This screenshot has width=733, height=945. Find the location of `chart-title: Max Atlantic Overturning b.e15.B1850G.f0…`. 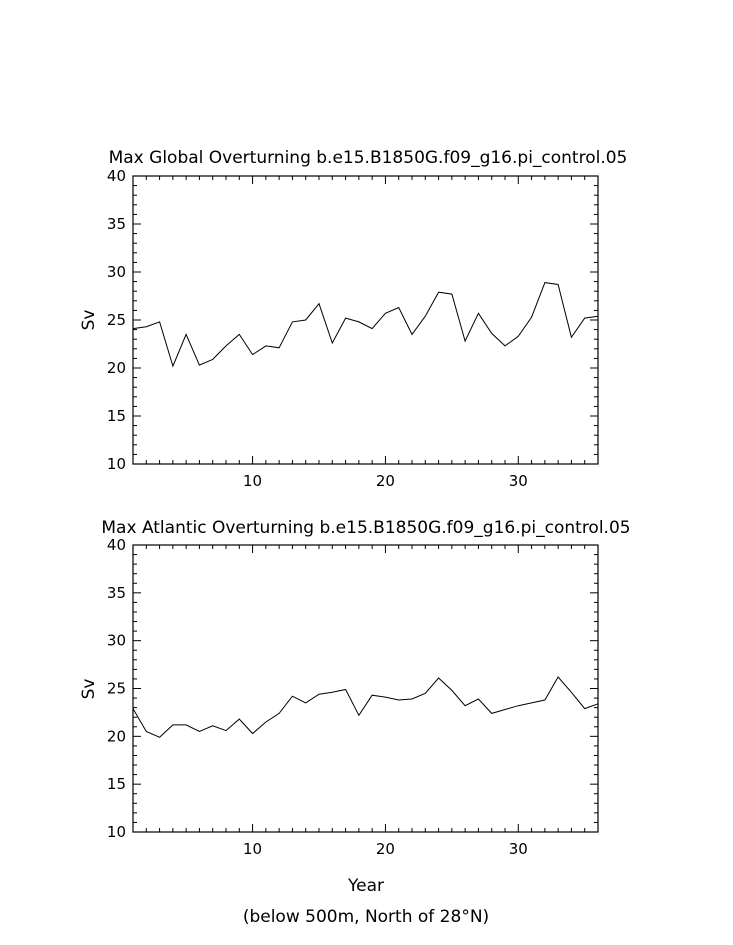

chart-title: Max Atlantic Overturning b.e15.B1850G.f0… is located at coordinates (365, 528).